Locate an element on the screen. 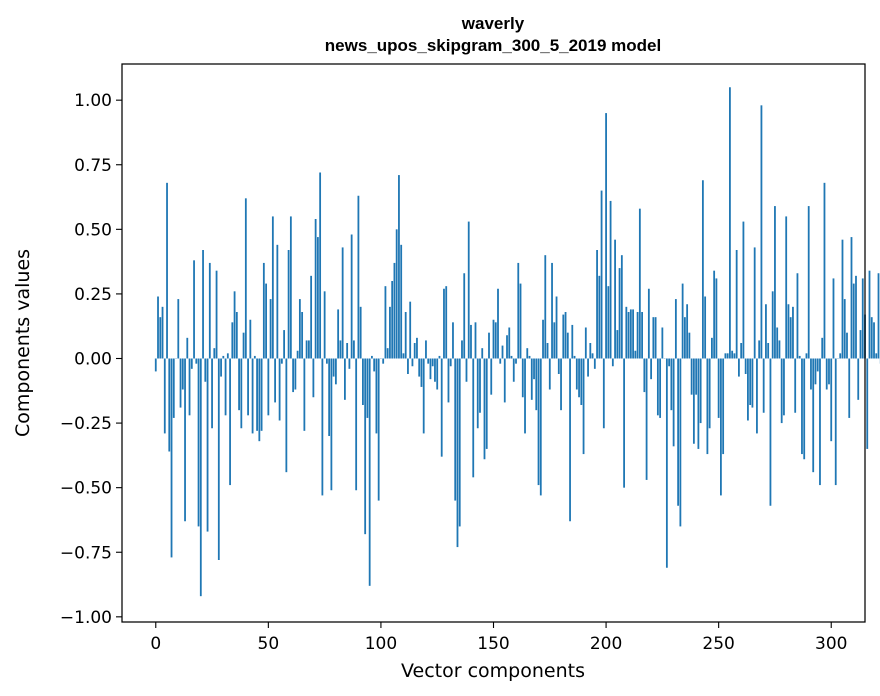 Image resolution: width=880 pixels, height=696 pixels. x-tick-label: 50 is located at coordinates (269, 644).